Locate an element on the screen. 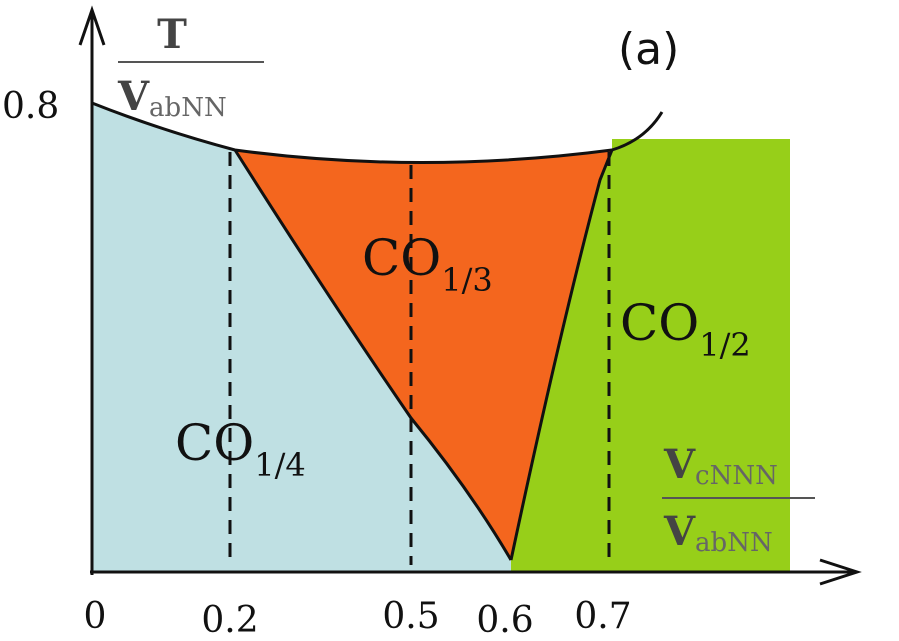  x-tick-0.5: 0.5 is located at coordinates (410, 616).